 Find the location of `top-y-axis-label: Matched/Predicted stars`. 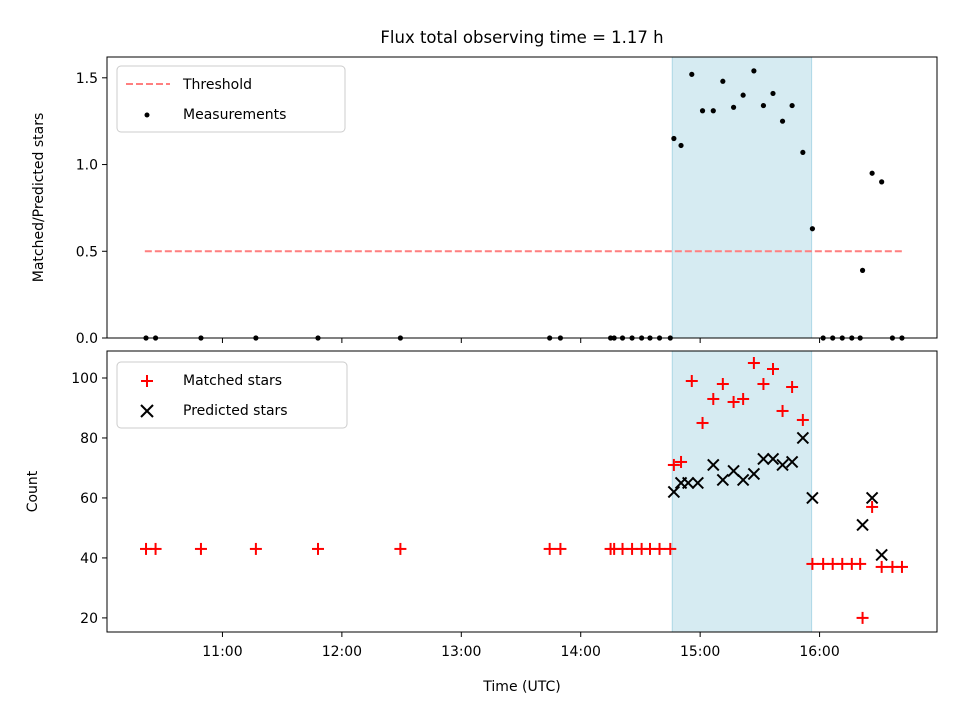

top-y-axis-label: Matched/Predicted stars is located at coordinates (39, 198).